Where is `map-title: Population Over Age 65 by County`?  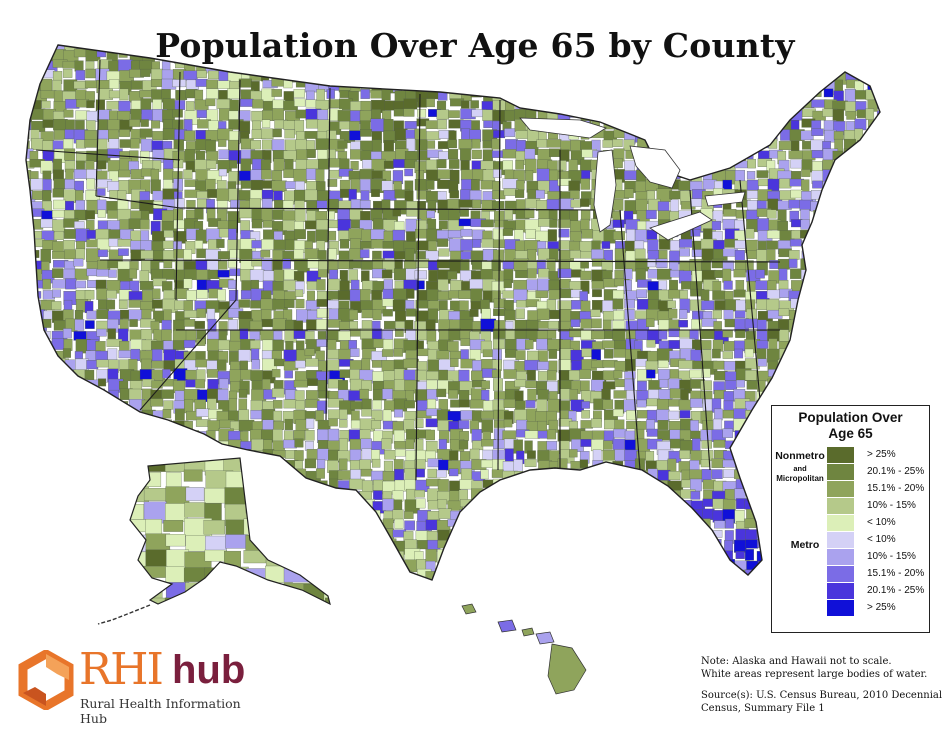 map-title: Population Over Age 65 by County is located at coordinates (475, 45).